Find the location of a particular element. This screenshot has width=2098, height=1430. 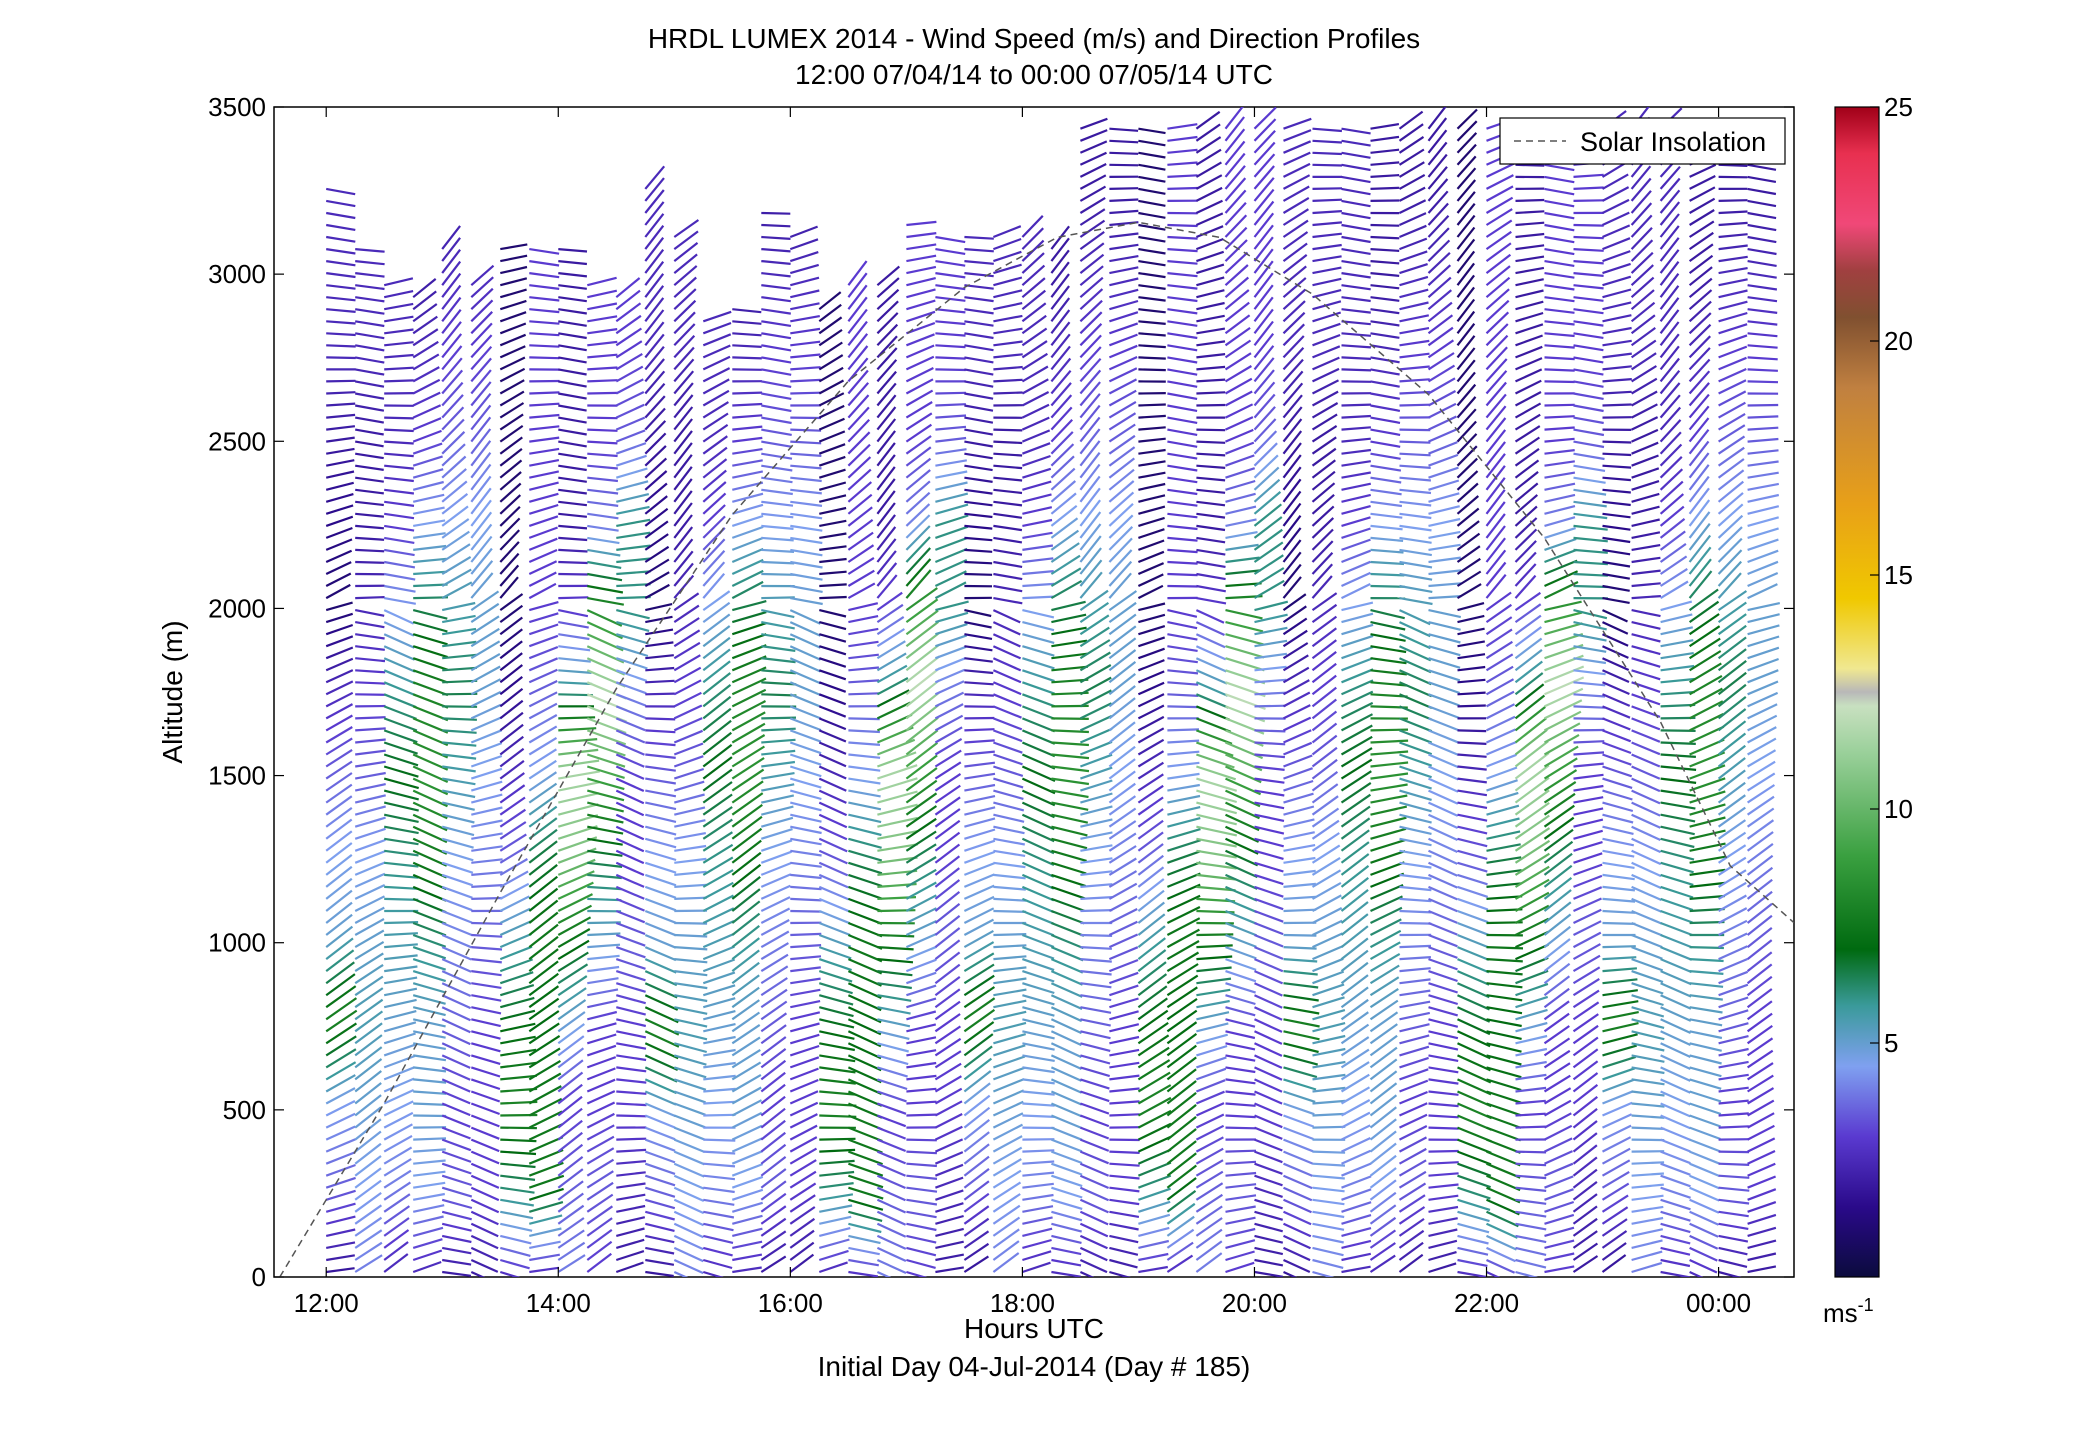

x-tick-label: 20:00 is located at coordinates (1254, 1303).